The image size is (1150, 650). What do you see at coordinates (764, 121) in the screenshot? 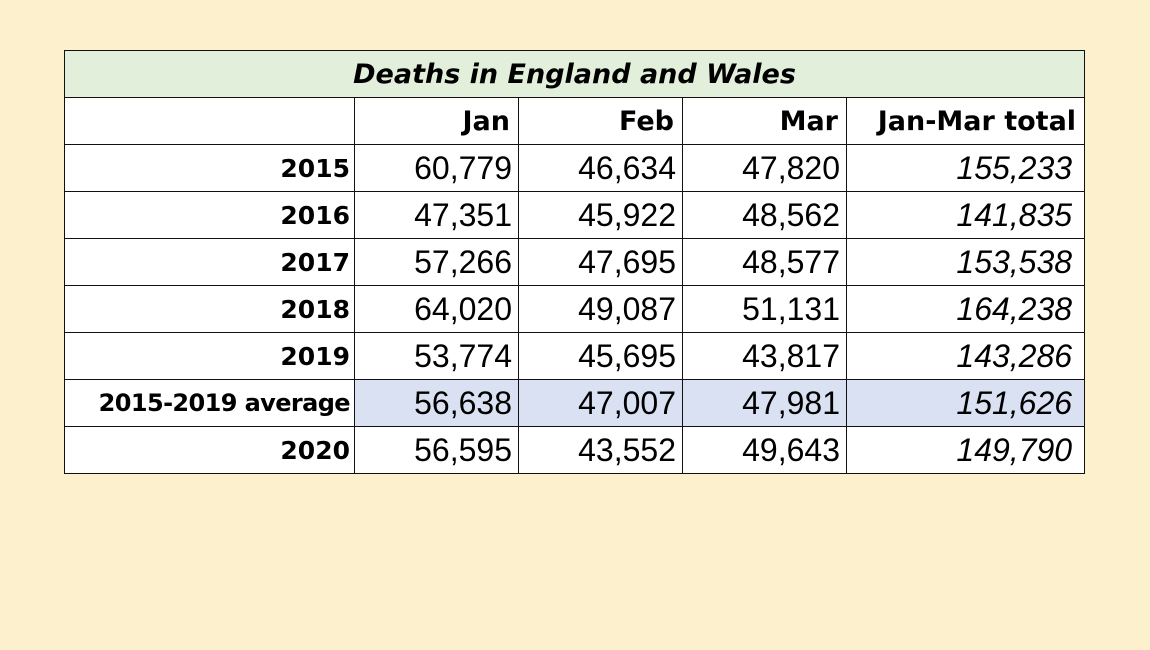
I see `column-header-mar: Mar` at bounding box center [764, 121].